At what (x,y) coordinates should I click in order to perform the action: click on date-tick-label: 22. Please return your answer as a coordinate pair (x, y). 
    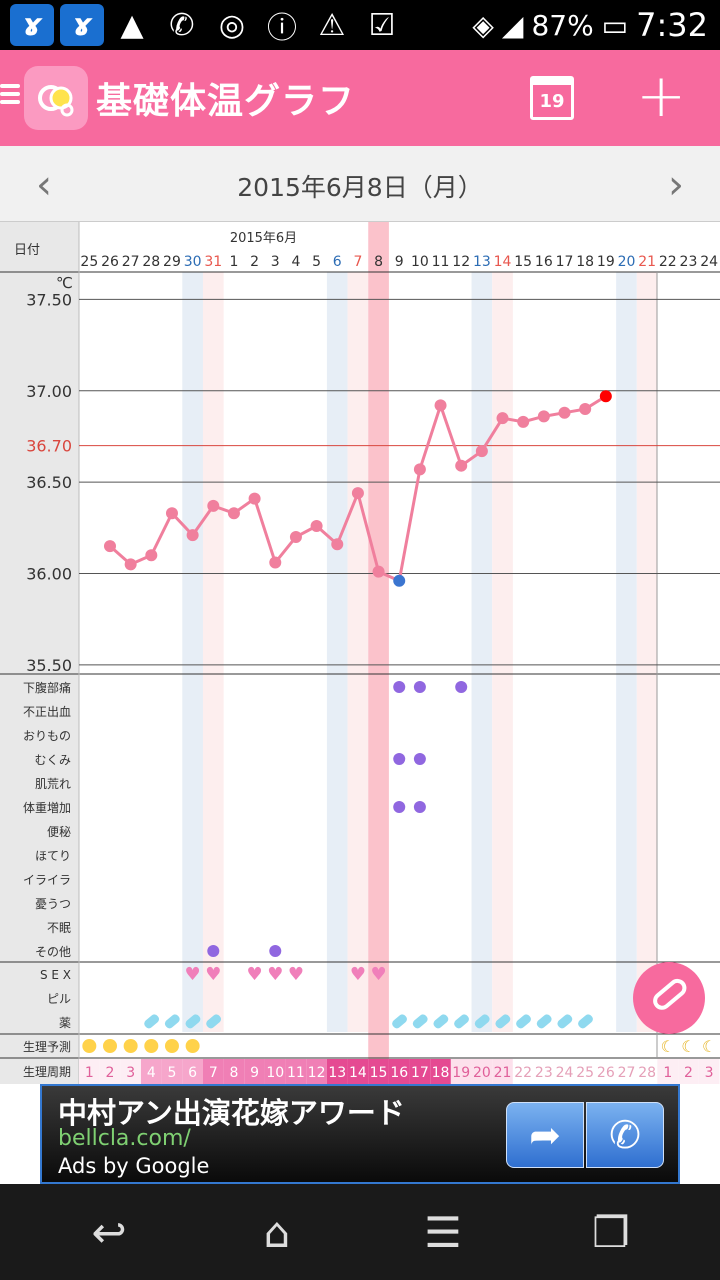
    Looking at the image, I should click on (668, 262).